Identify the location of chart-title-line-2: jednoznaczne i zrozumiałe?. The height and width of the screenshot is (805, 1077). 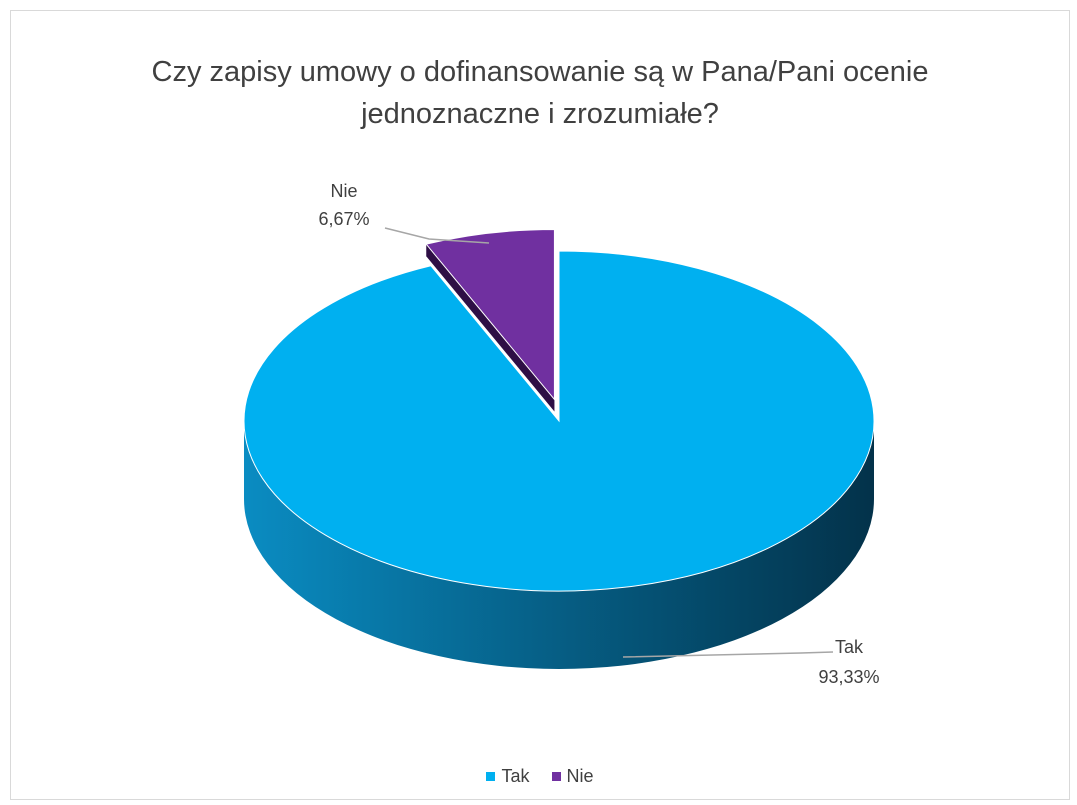
(540, 114).